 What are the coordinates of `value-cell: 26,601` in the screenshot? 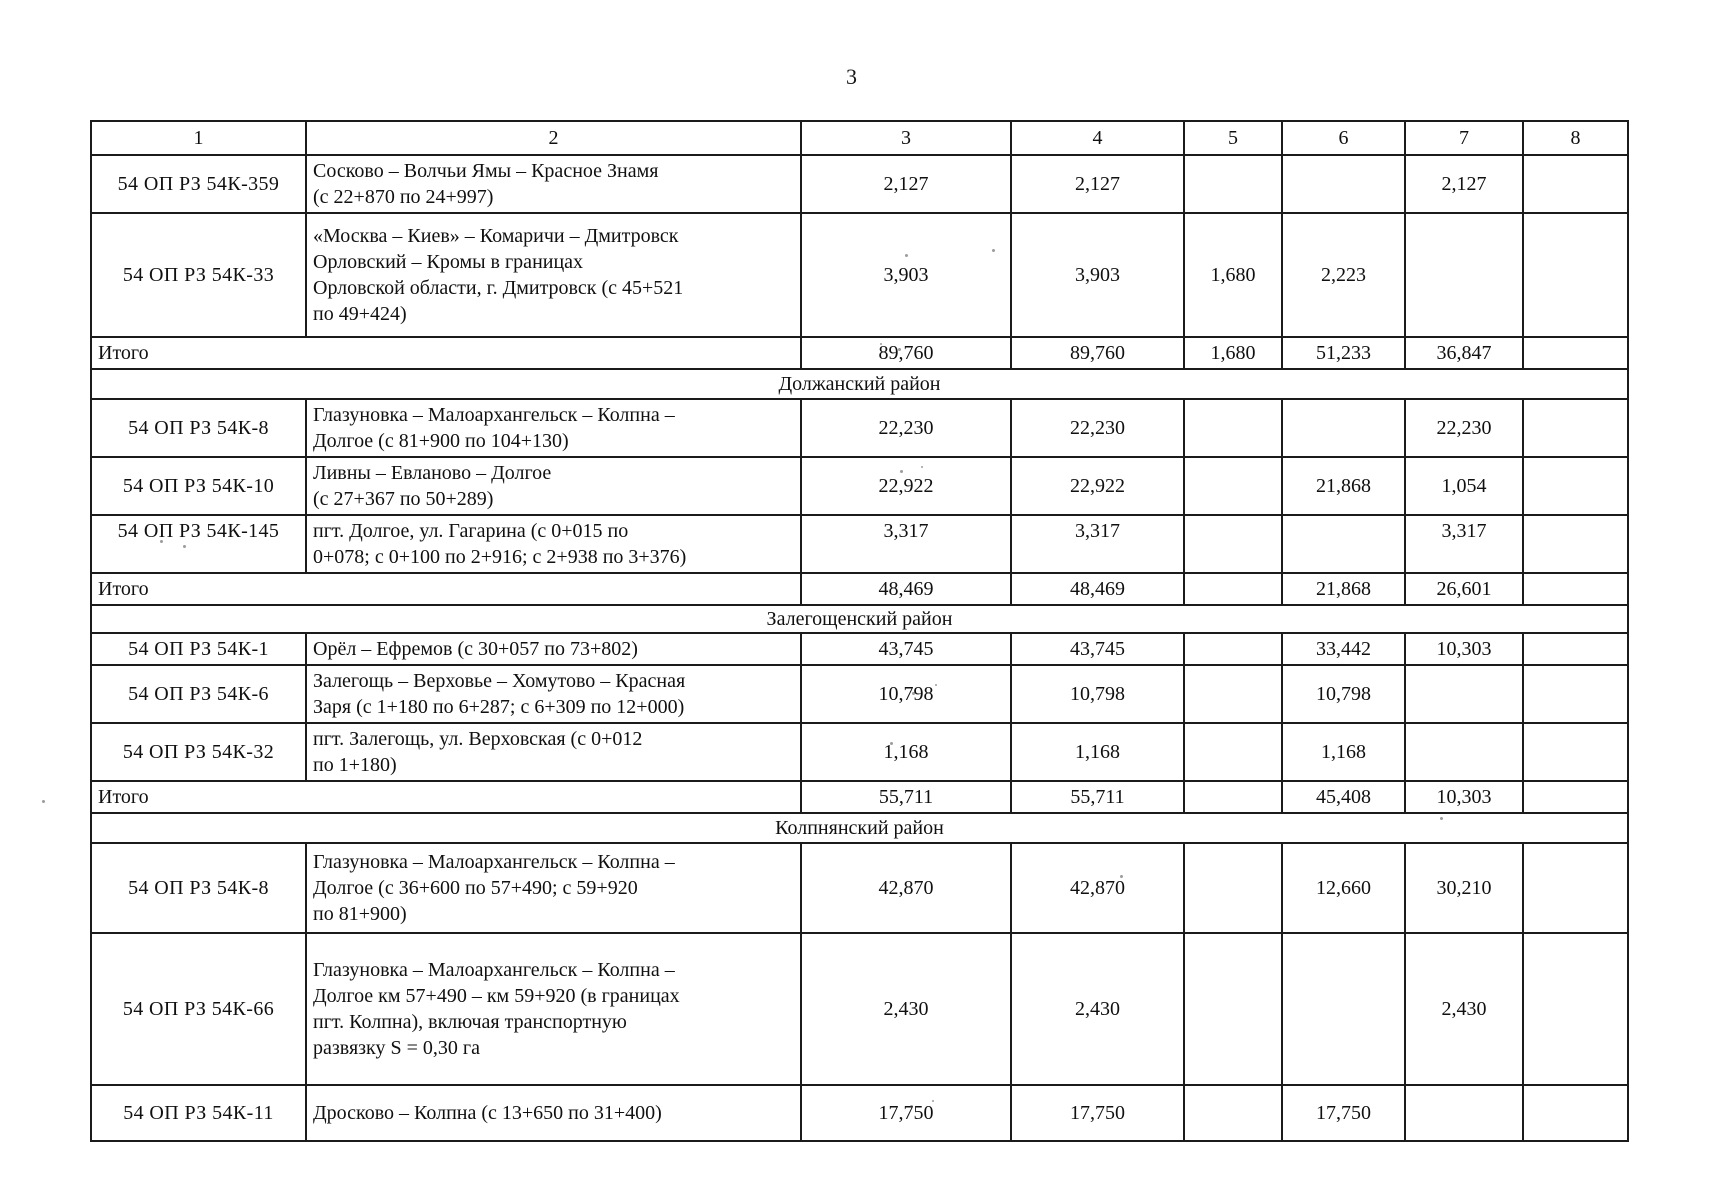 It's located at (1464, 589).